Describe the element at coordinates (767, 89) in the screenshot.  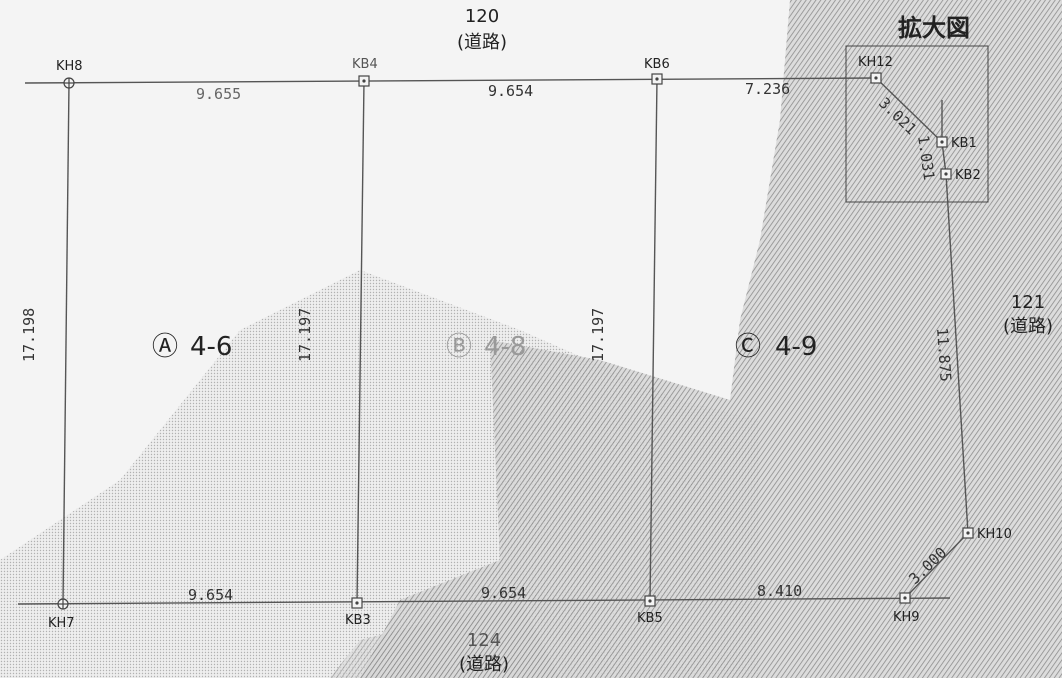
I see `distance-top-kb6-kh12: 7.236` at that location.